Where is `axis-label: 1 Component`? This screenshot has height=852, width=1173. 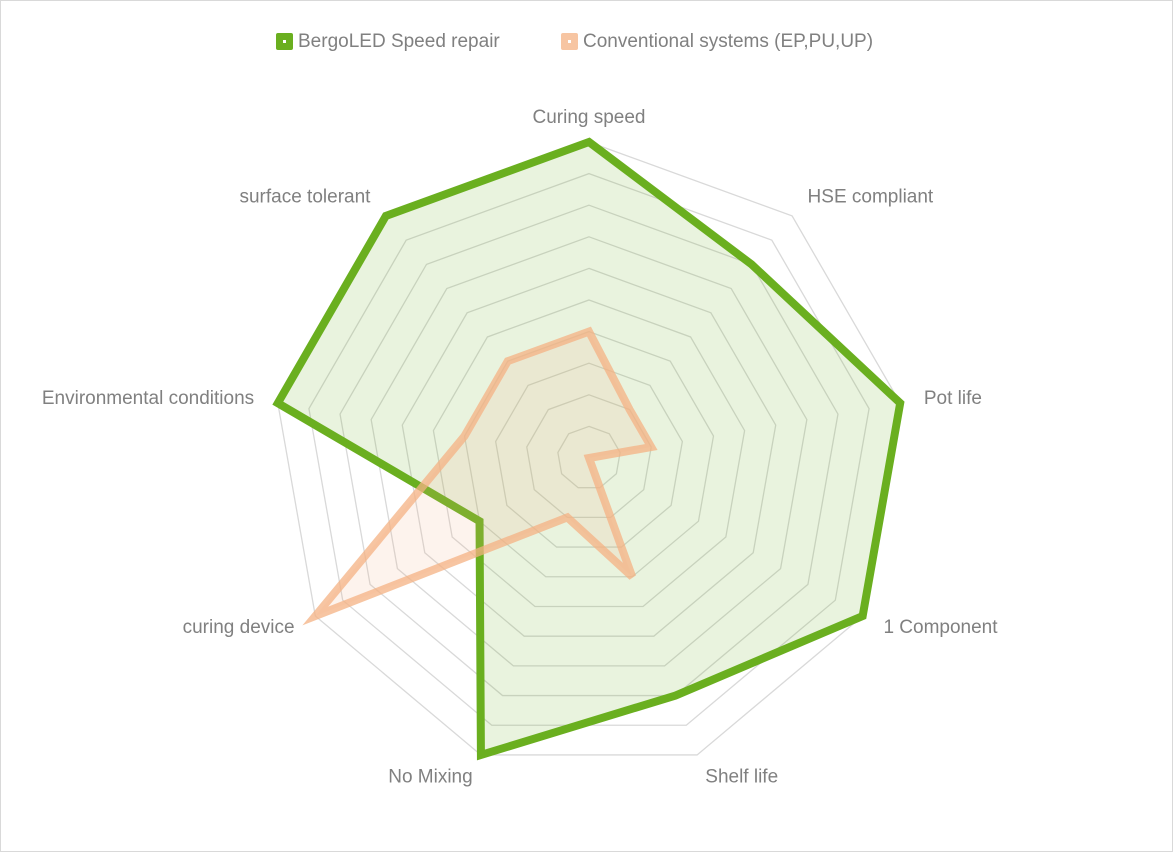 axis-label: 1 Component is located at coordinates (940, 627).